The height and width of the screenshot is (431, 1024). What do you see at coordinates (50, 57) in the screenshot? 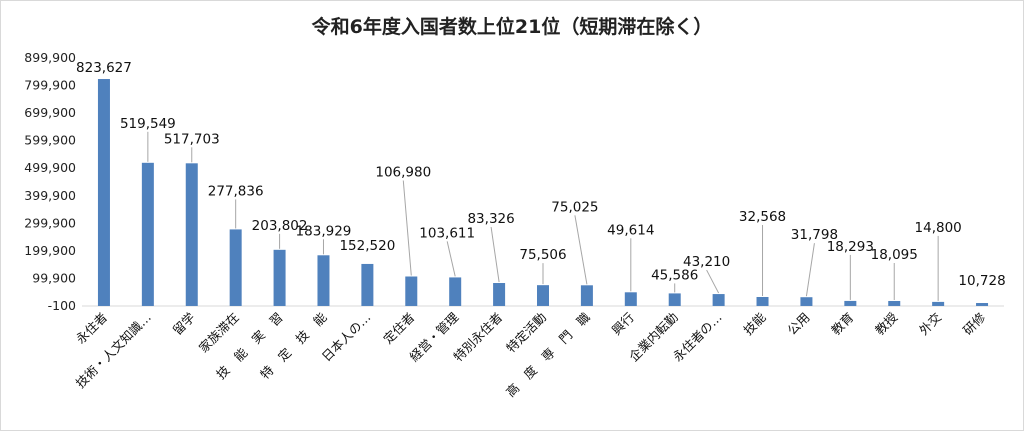
I see `y-tick-label: 899,900` at bounding box center [50, 57].